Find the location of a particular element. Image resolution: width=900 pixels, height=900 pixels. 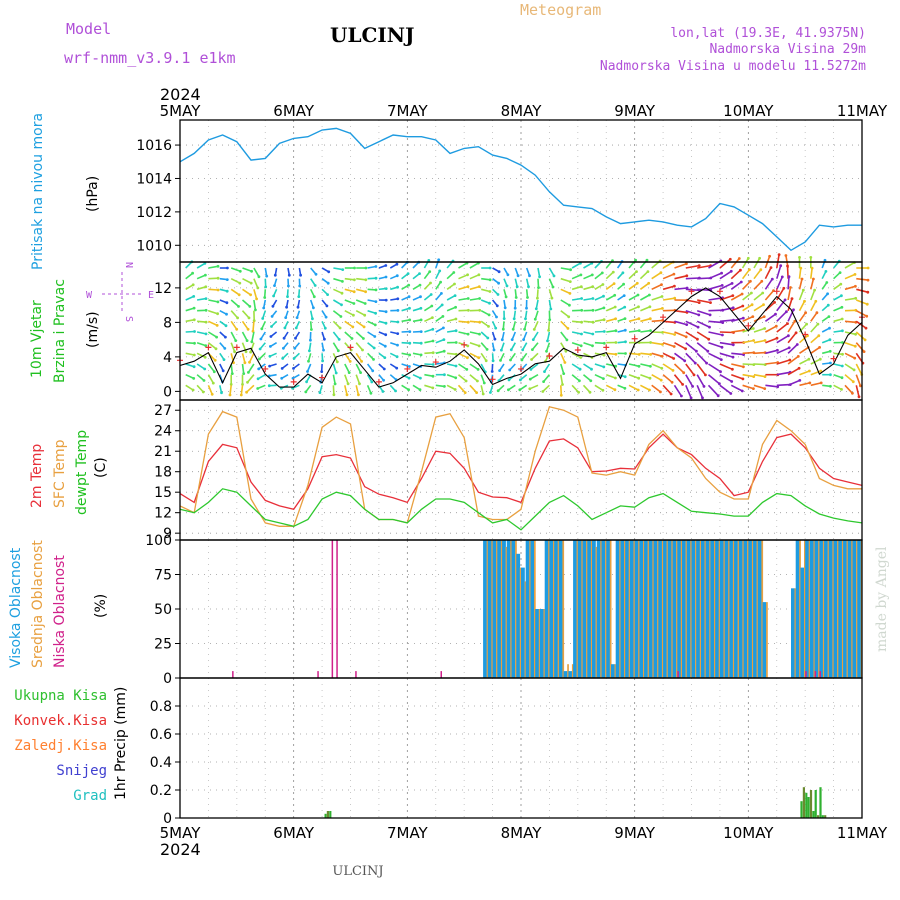

ytick-label: 0.4 is located at coordinates (161, 763).